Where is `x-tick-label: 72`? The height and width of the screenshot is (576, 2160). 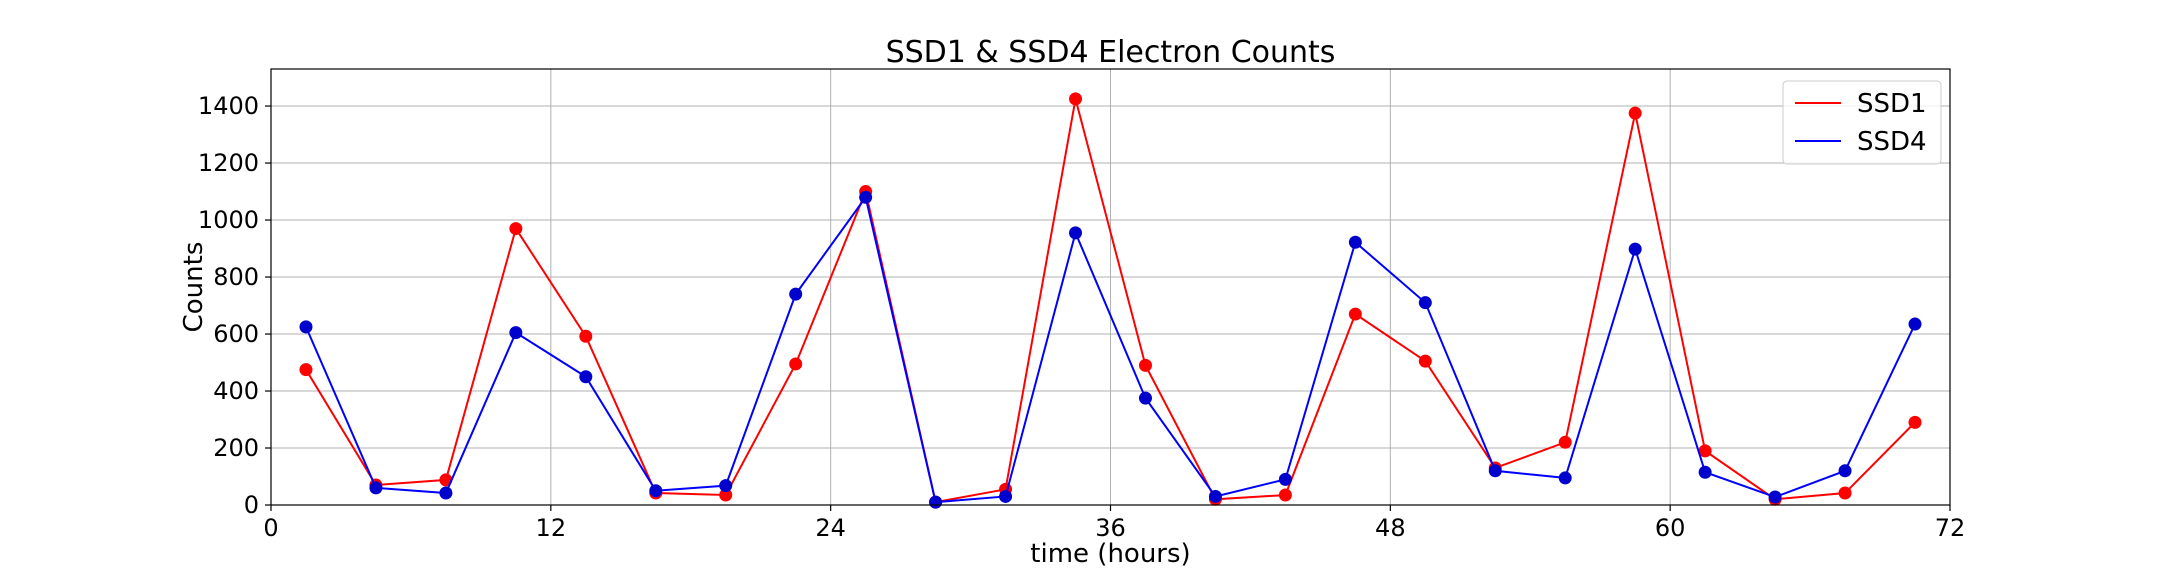 x-tick-label: 72 is located at coordinates (1950, 528).